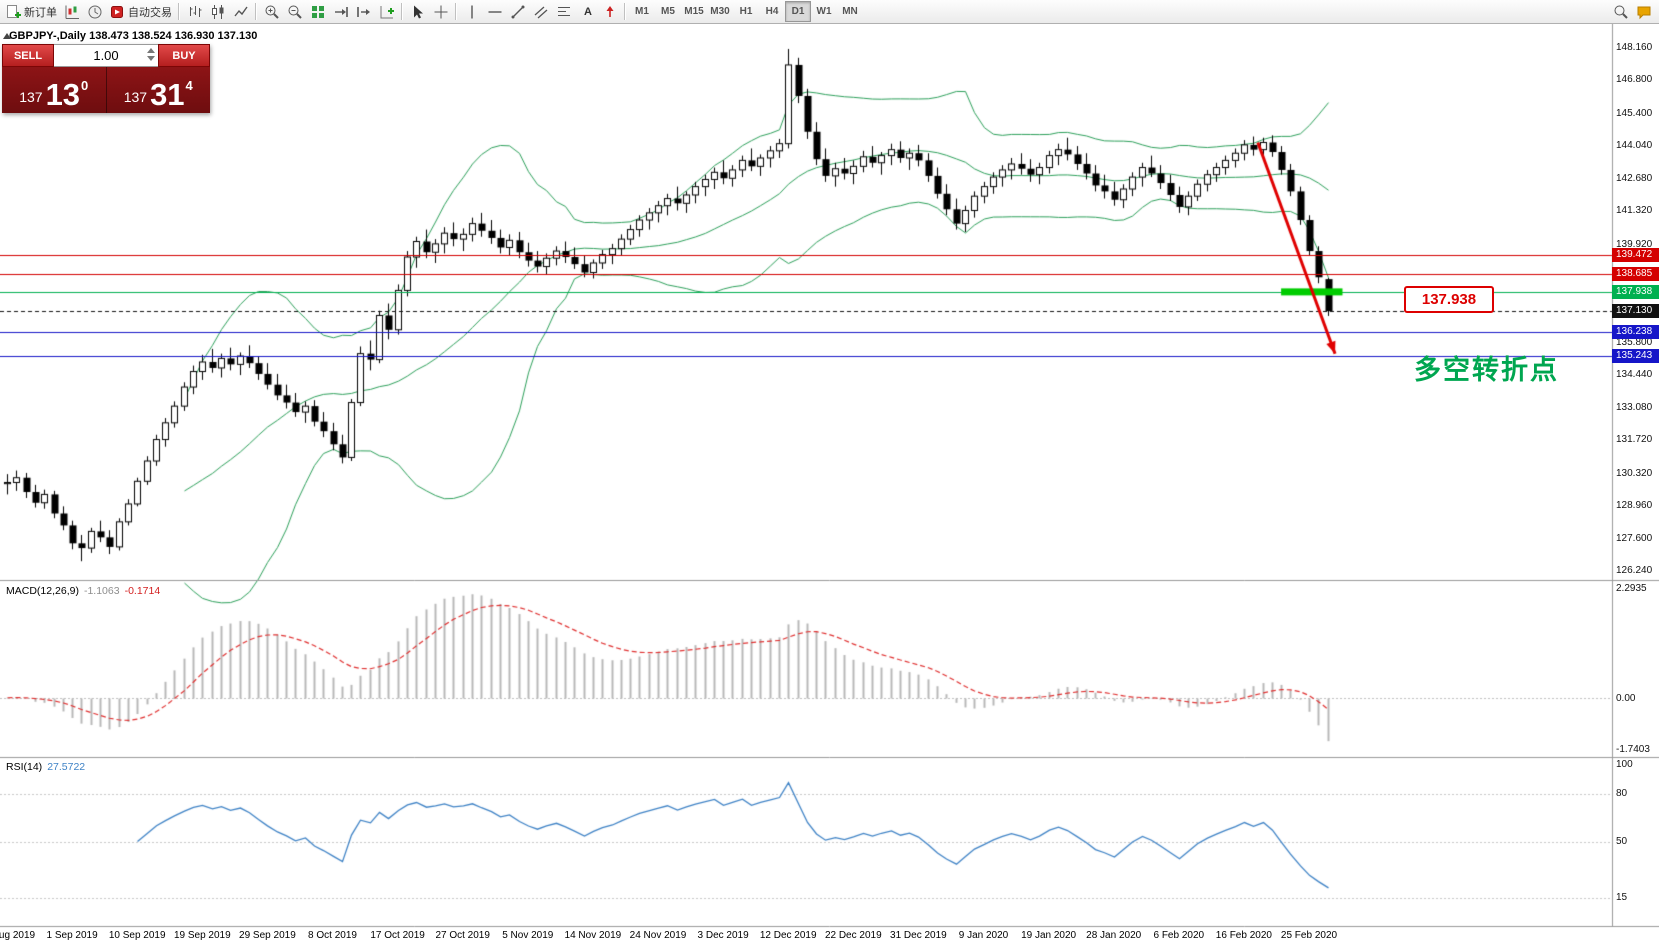 The image size is (1659, 947). What do you see at coordinates (63, 94) in the screenshot?
I see `sell-price-pips: 13` at bounding box center [63, 94].